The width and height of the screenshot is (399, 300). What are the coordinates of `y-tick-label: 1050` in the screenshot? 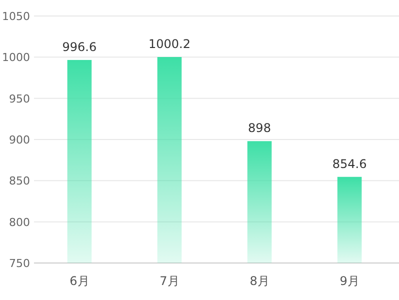 It's located at (16, 16).